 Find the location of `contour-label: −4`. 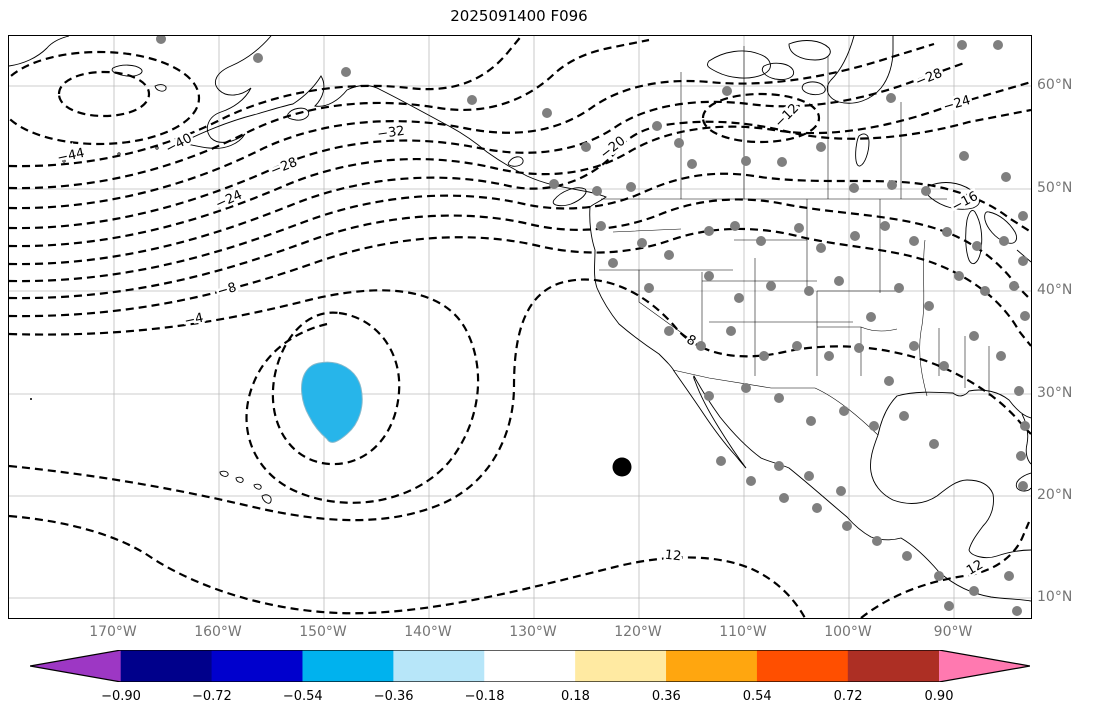

contour-label: −4 is located at coordinates (194, 320).